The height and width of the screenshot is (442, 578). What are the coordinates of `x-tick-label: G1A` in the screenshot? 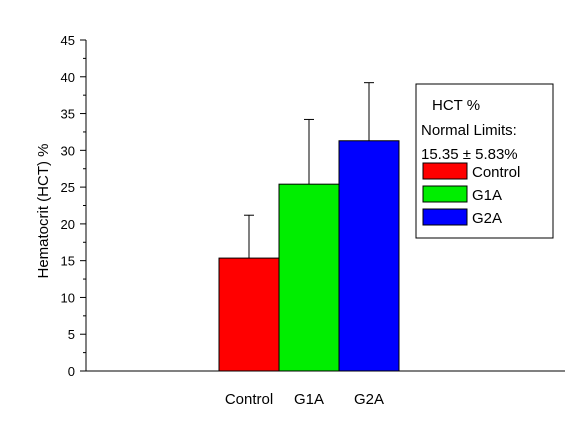 It's located at (309, 399).